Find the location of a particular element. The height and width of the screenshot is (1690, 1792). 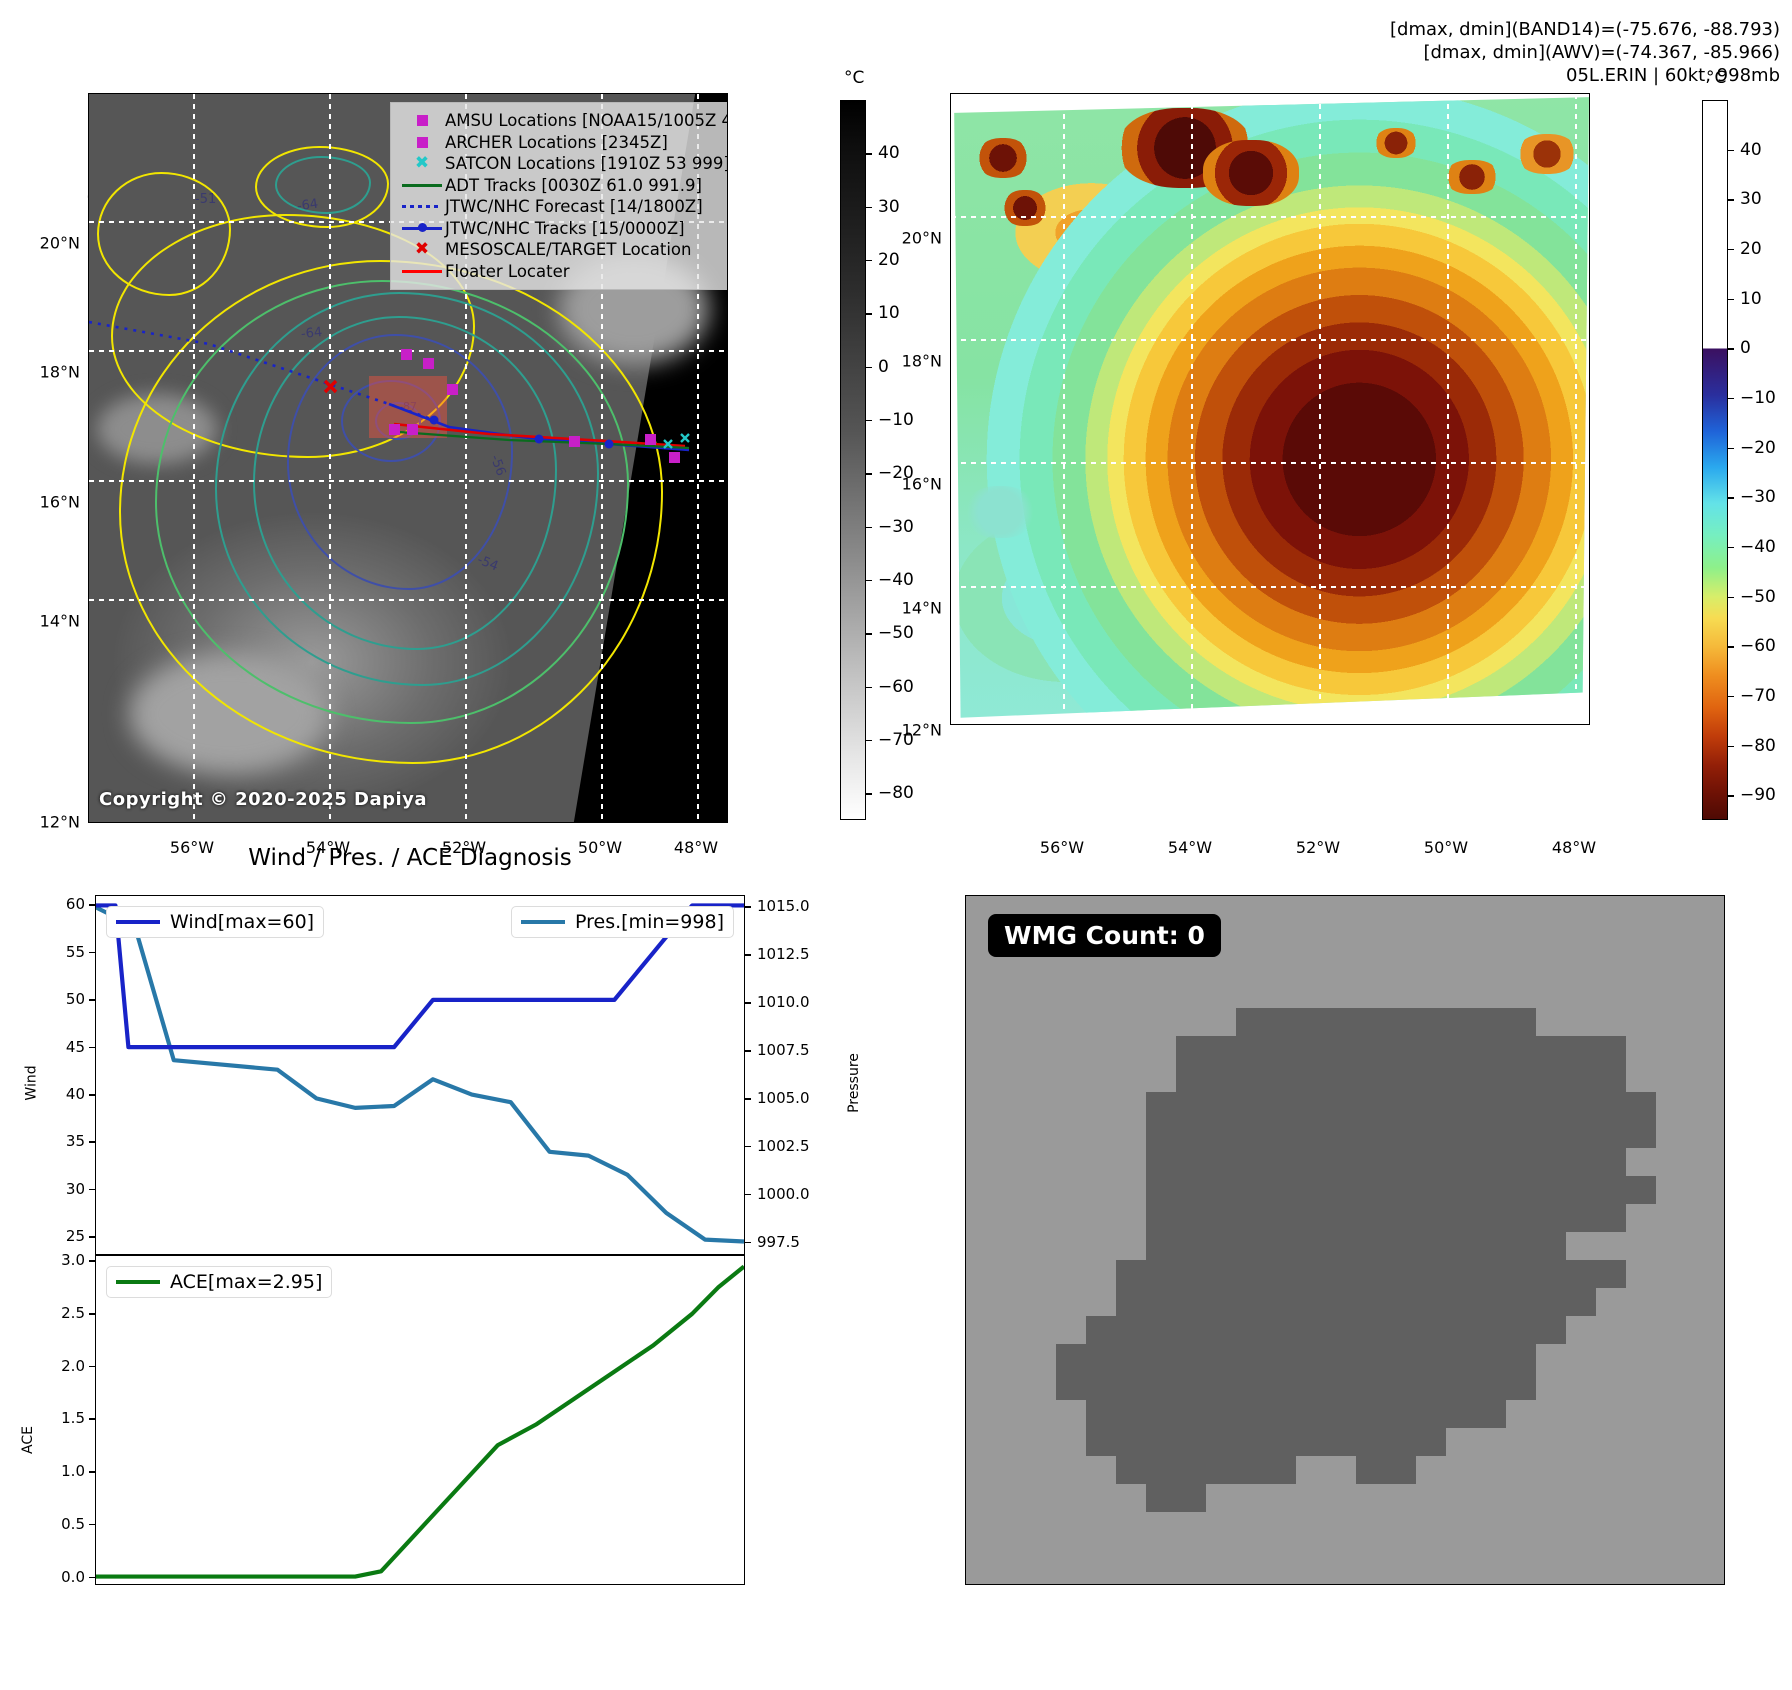

chart-tick-label: 1010.0 is located at coordinates (783, 1002).